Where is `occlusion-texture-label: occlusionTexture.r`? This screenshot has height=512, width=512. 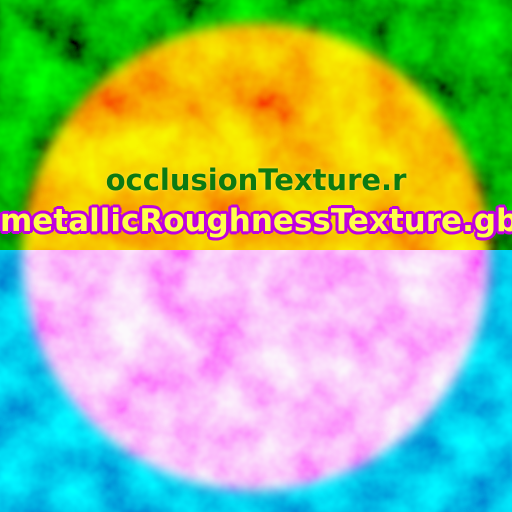 occlusion-texture-label: occlusionTexture.r is located at coordinates (256, 180).